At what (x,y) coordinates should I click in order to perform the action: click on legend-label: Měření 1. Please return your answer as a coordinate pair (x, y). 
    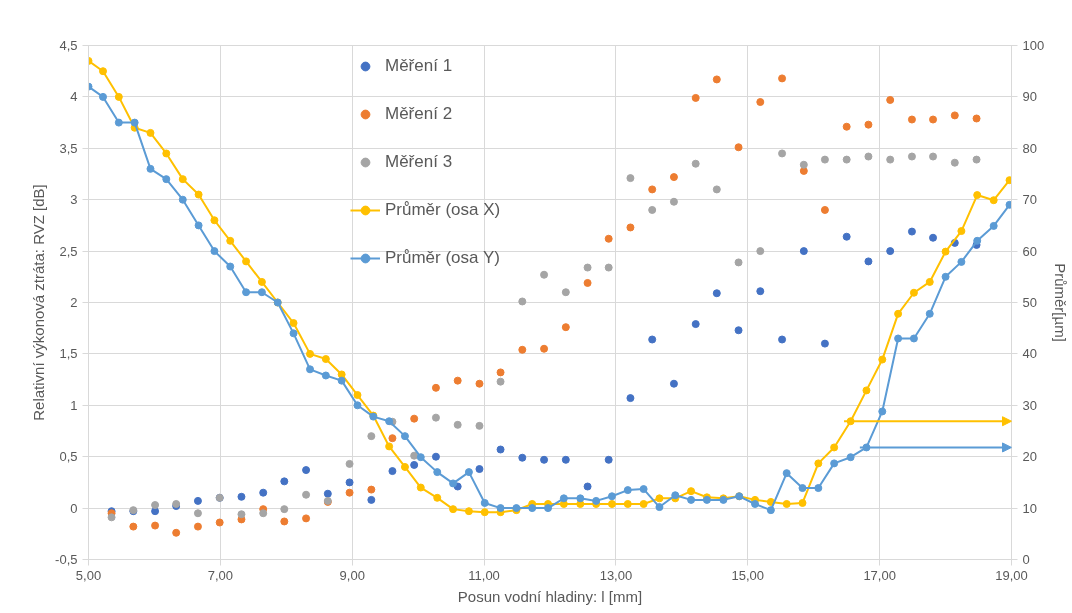
    Looking at the image, I should click on (419, 66).